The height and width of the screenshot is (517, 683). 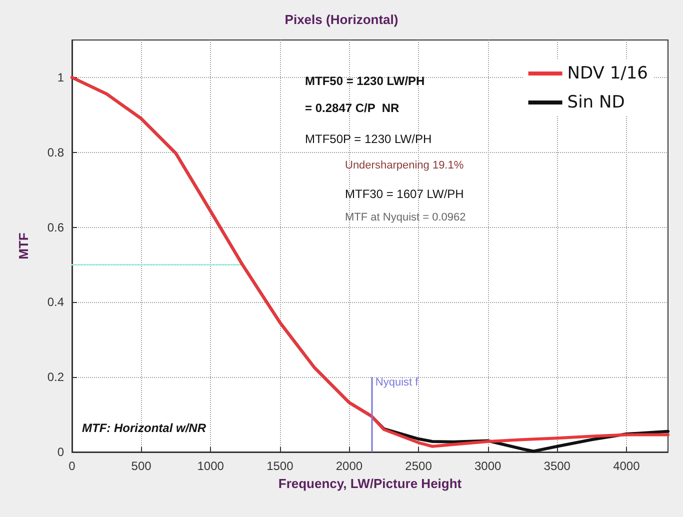 What do you see at coordinates (144, 428) in the screenshot?
I see `annotation: MTF: Horizontal w/NR` at bounding box center [144, 428].